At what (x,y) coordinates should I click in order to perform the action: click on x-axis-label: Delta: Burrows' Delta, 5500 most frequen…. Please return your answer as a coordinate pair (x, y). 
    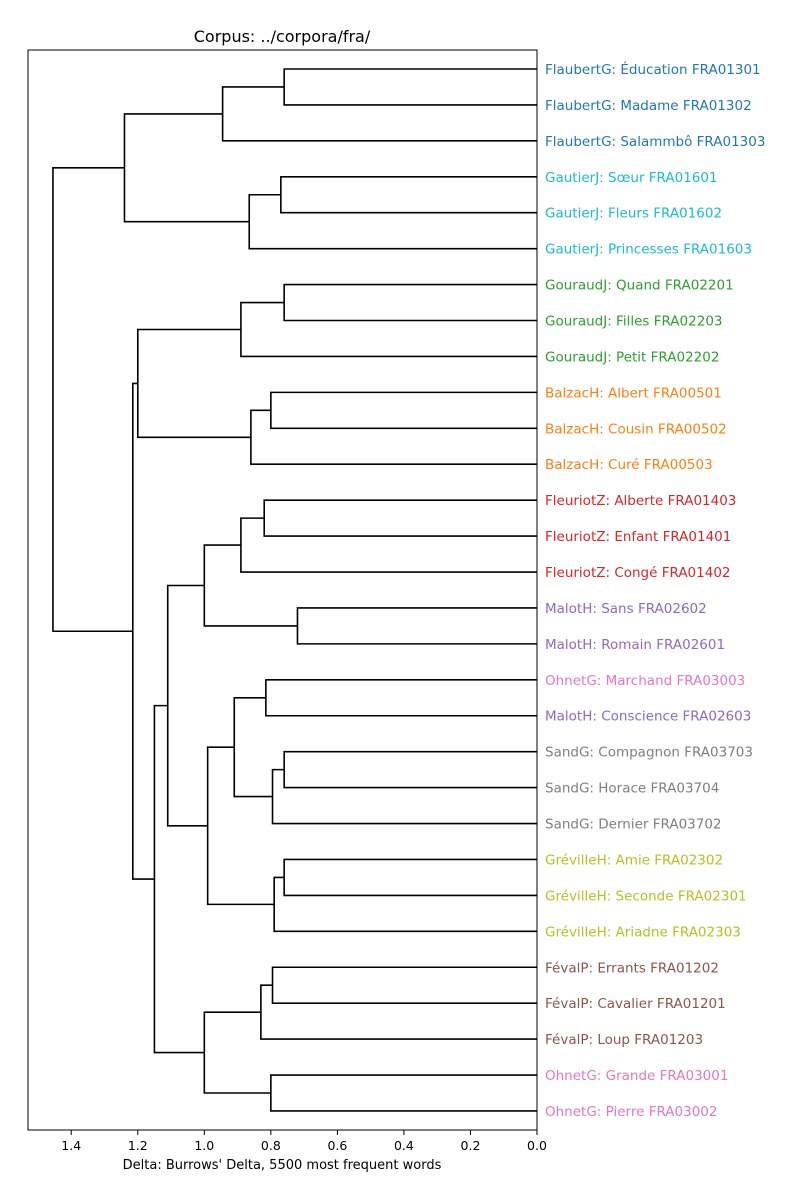
    Looking at the image, I should click on (282, 1165).